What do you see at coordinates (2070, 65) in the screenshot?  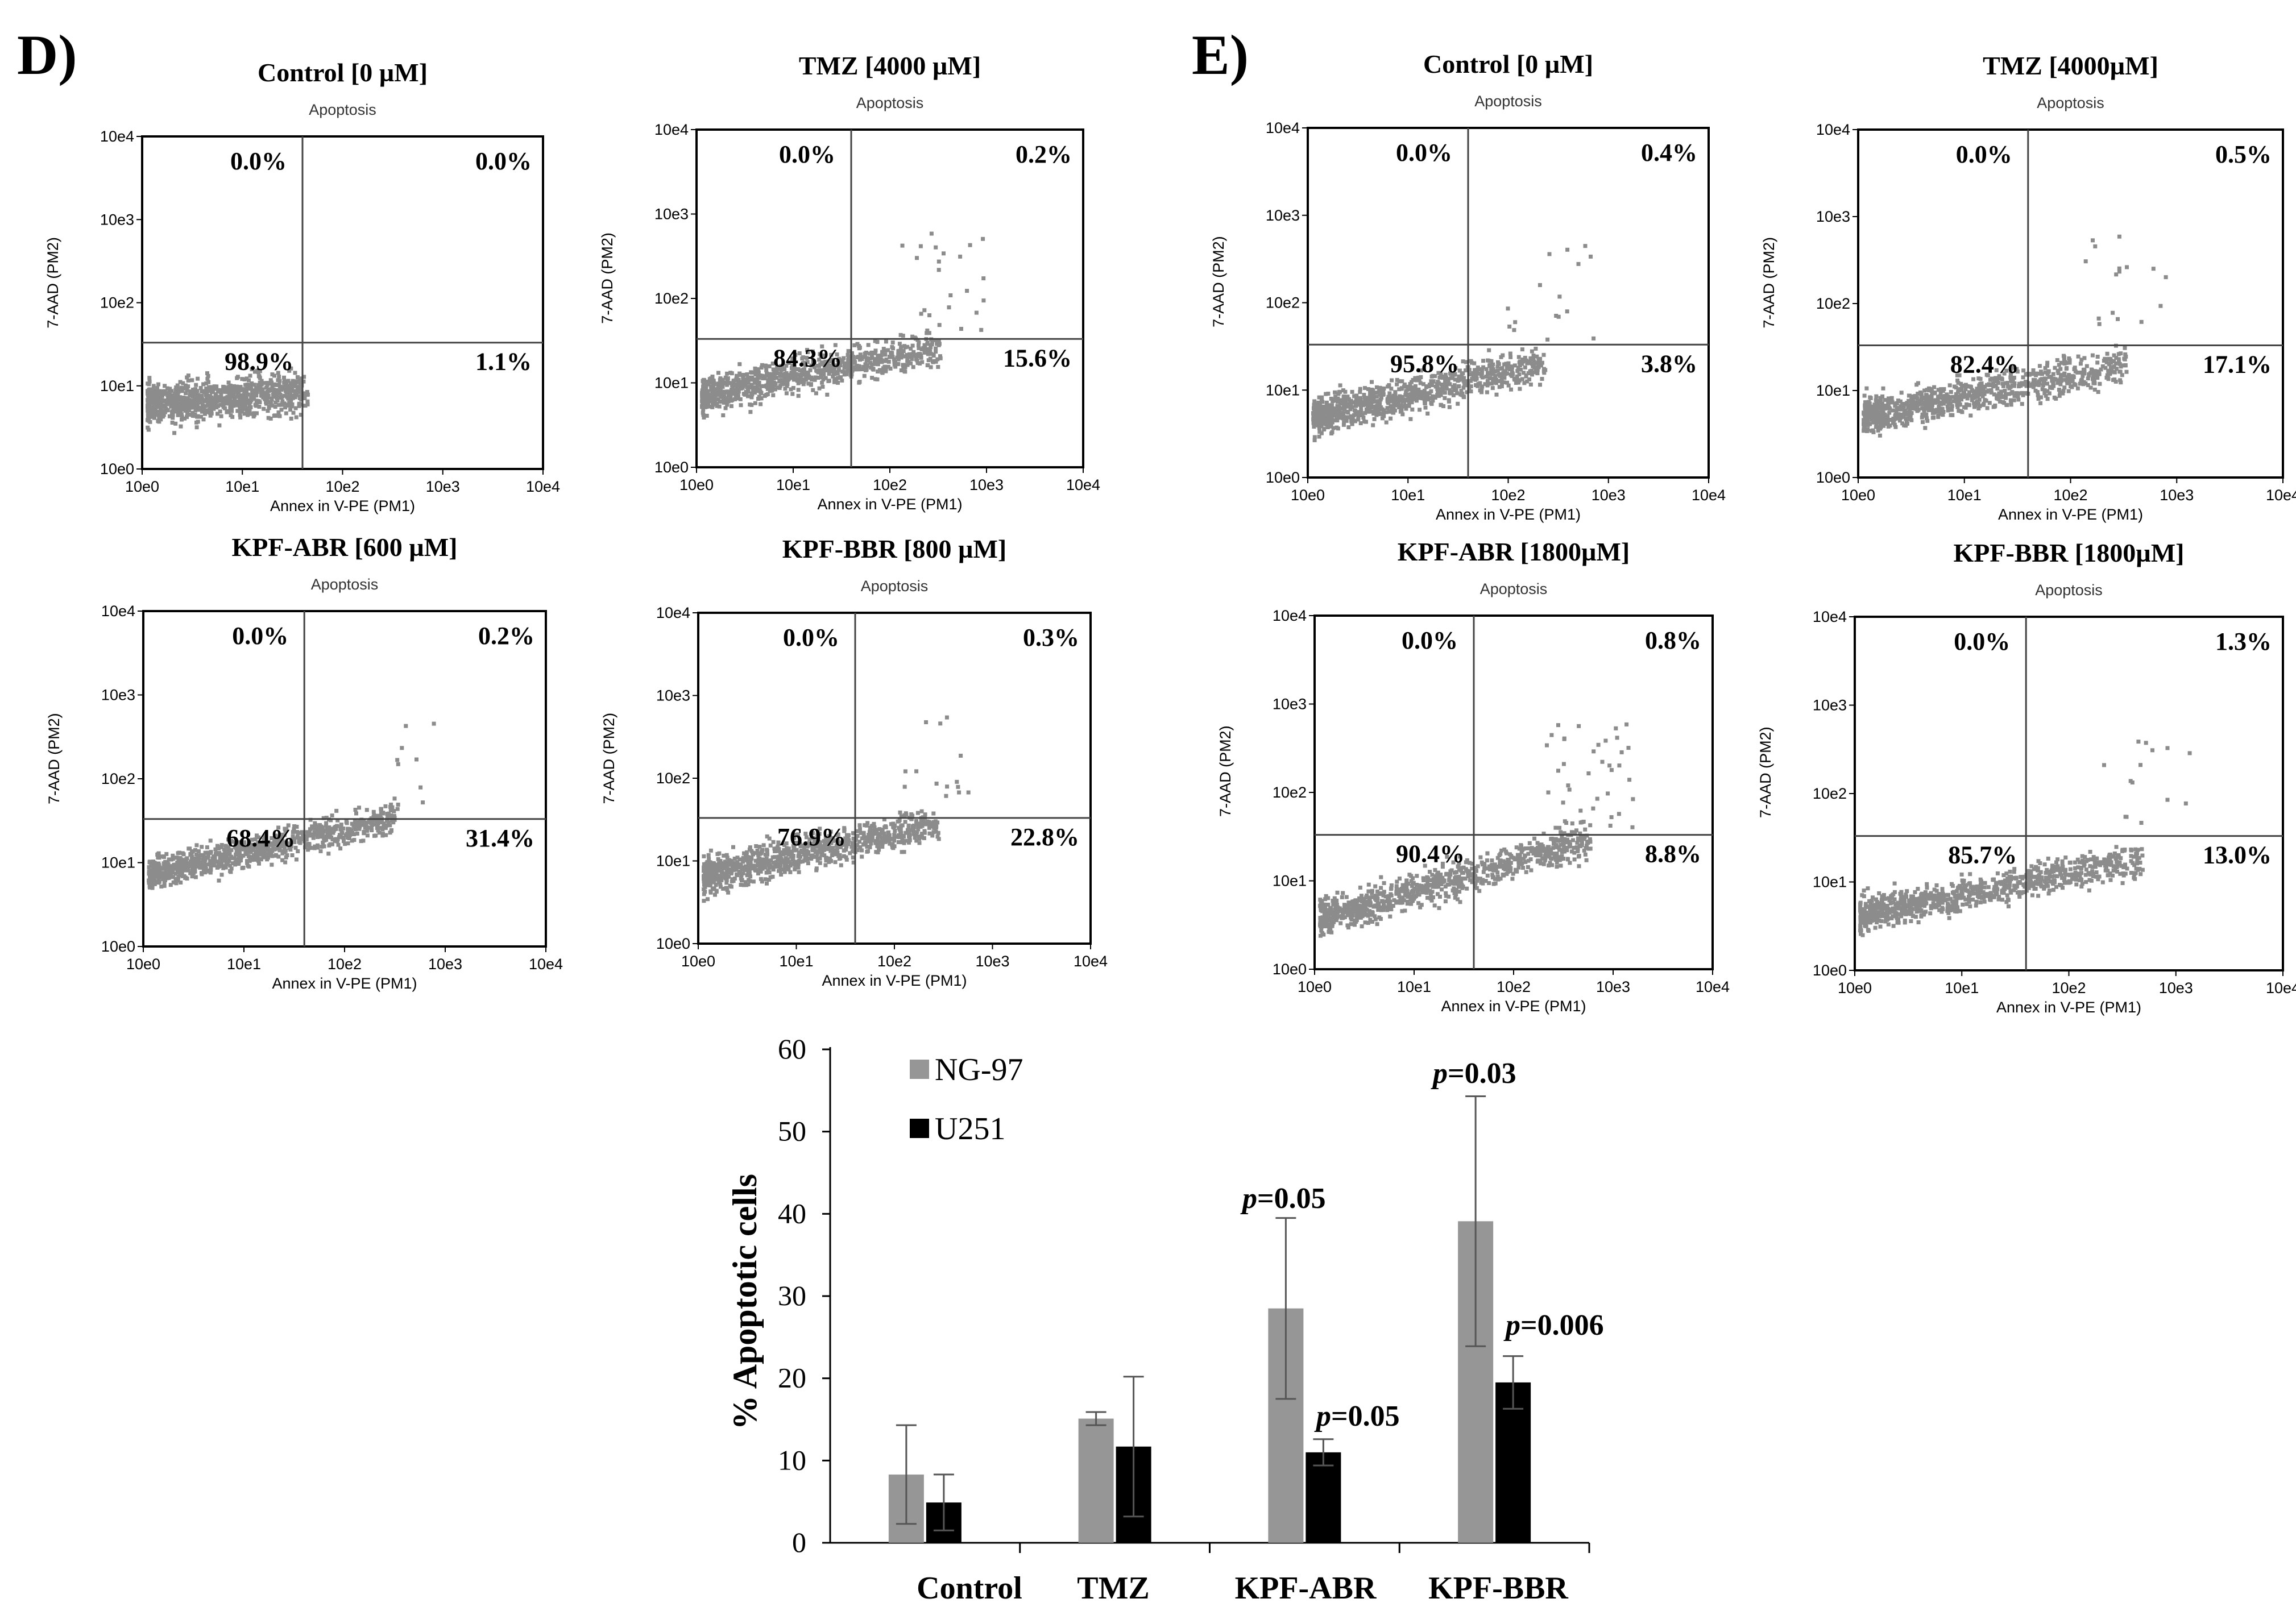 I see `plot-title: TMZ [4000µM]` at bounding box center [2070, 65].